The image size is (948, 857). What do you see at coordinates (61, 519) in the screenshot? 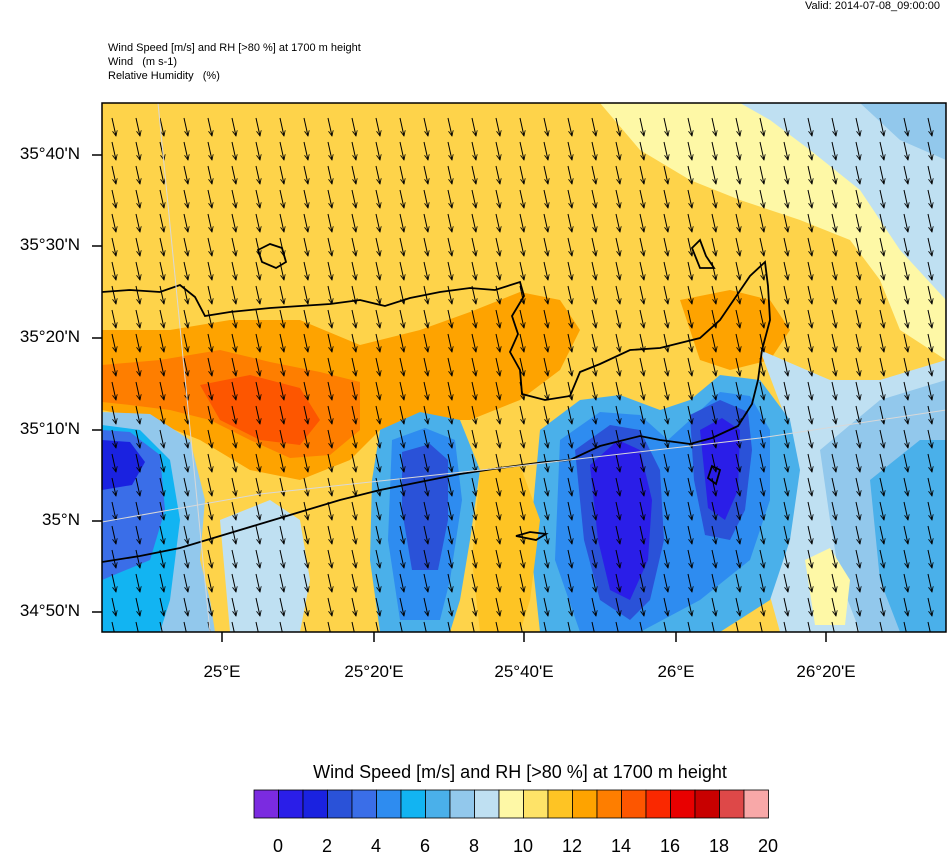
I see `lat-label-35: 35°N` at bounding box center [61, 519].